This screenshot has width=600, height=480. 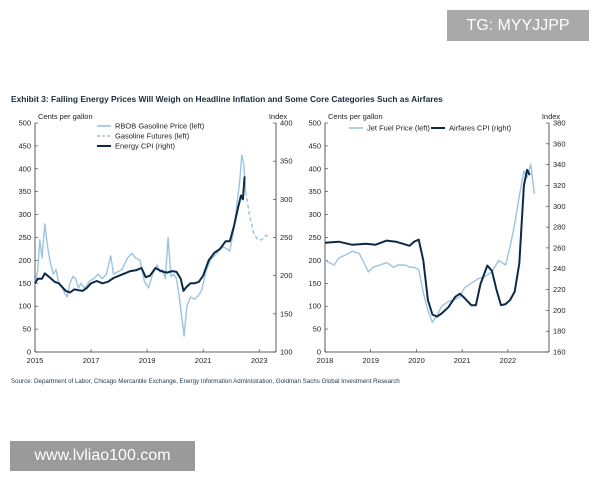 What do you see at coordinates (559, 331) in the screenshot?
I see `right-tick-label: 180` at bounding box center [559, 331].